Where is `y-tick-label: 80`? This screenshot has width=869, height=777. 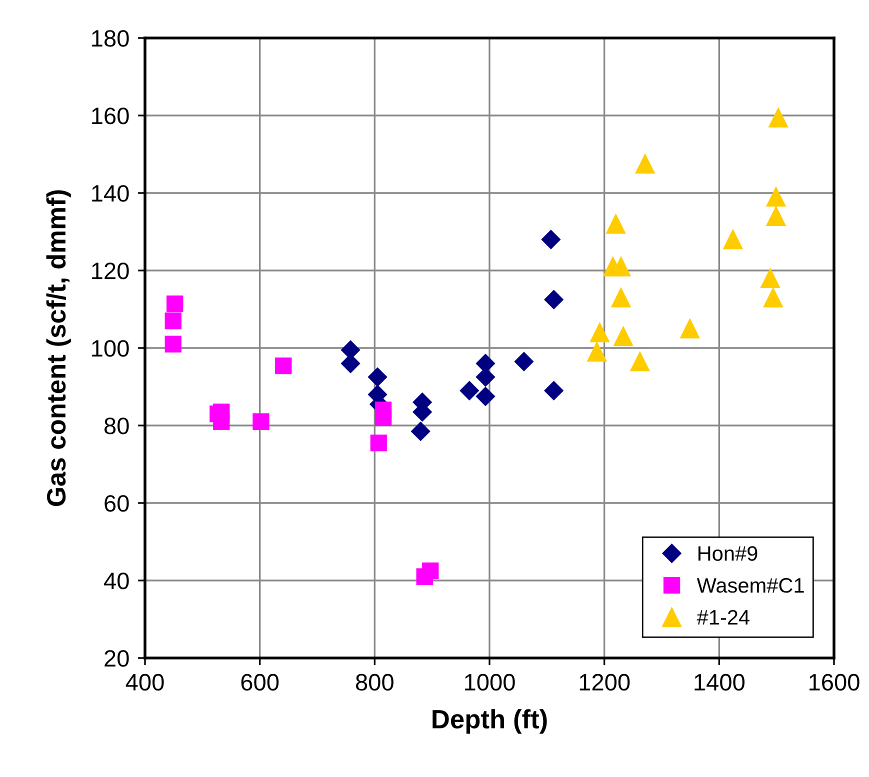
y-tick-label: 80 is located at coordinates (116, 426).